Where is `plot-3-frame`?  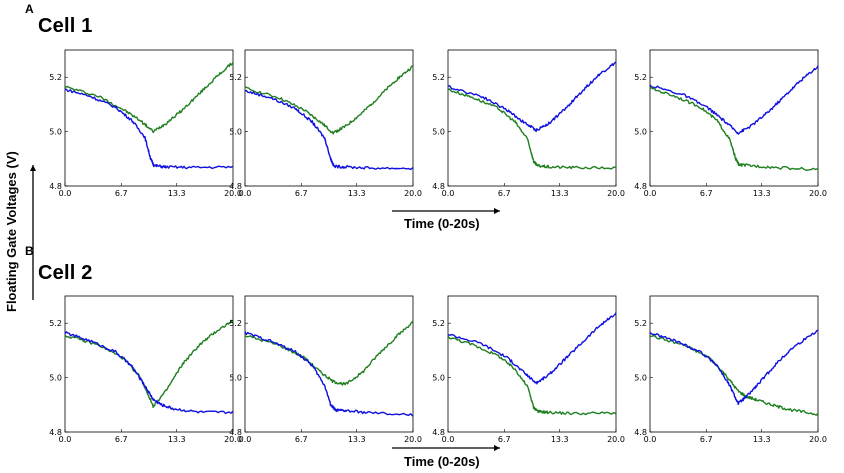 plot-3-frame is located at coordinates (532, 118).